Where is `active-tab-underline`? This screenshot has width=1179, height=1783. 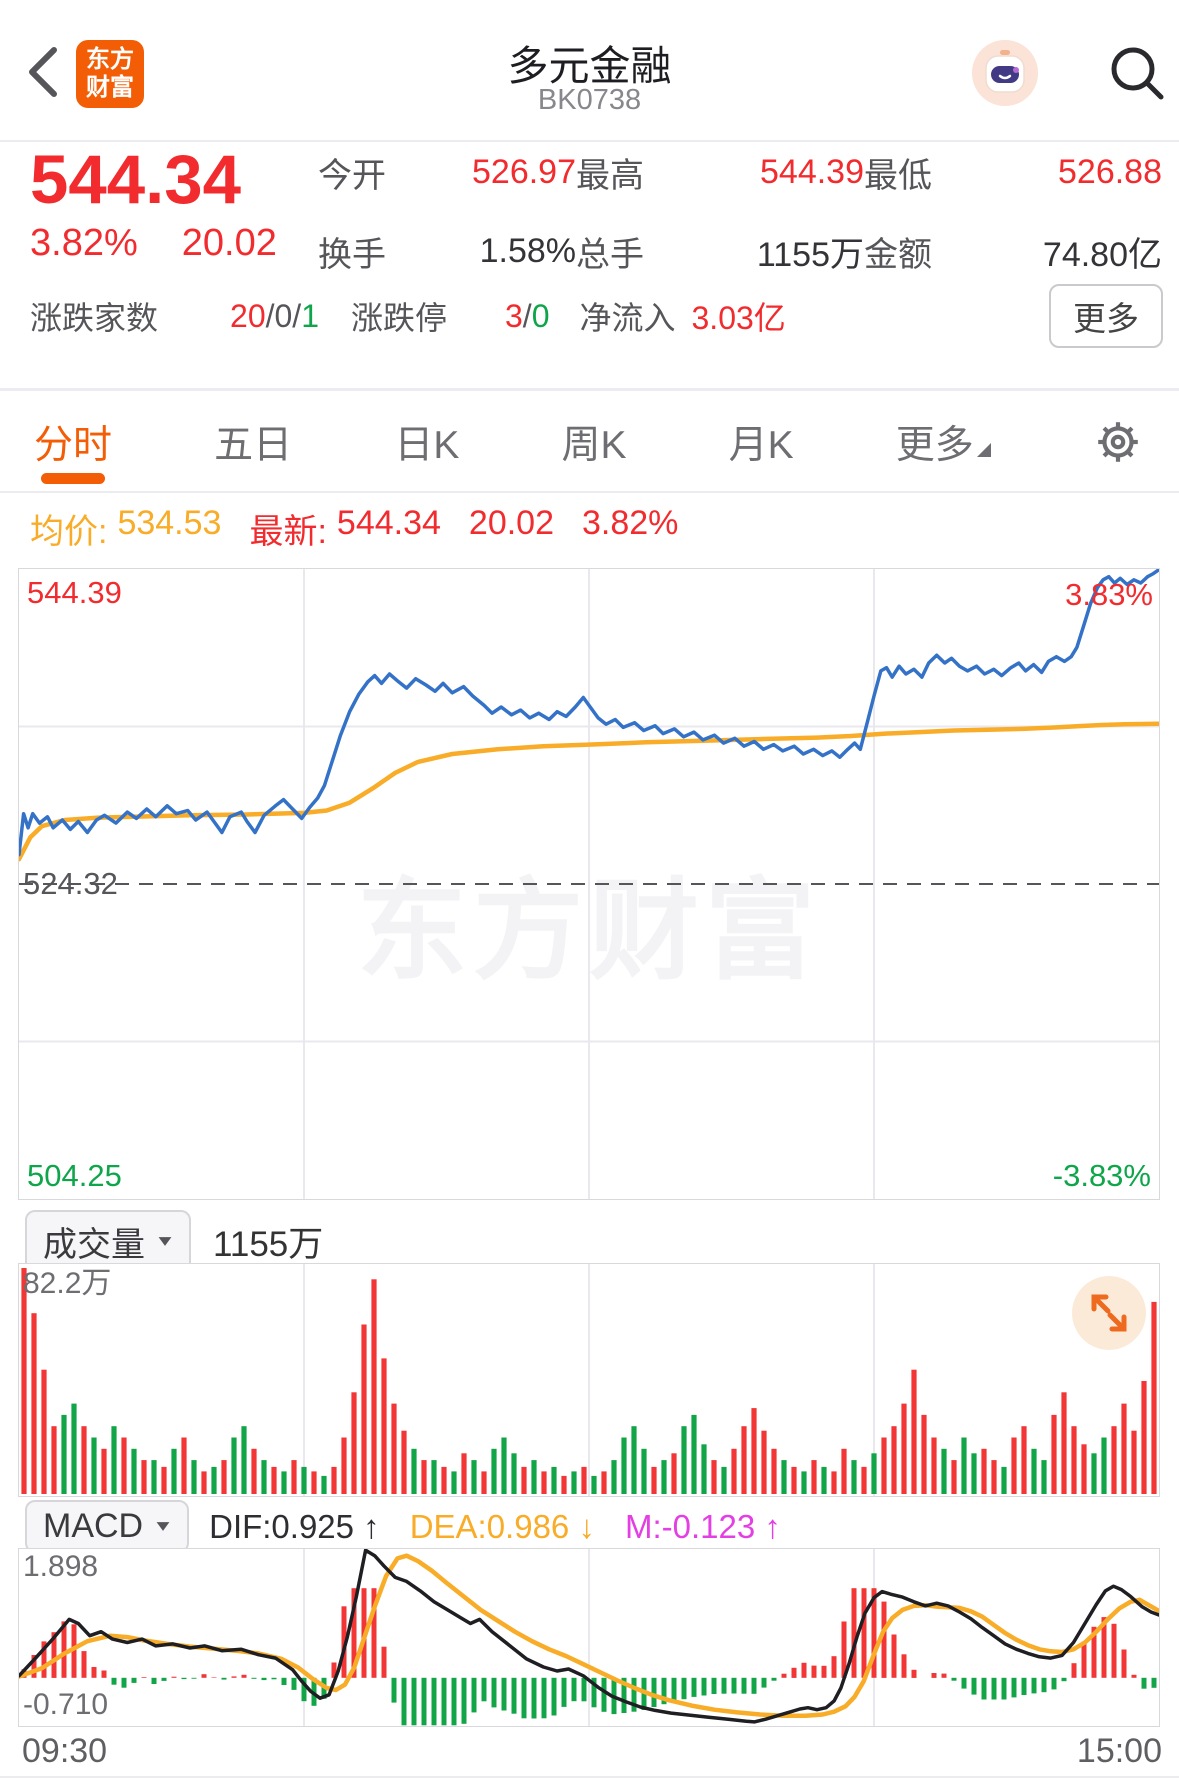 active-tab-underline is located at coordinates (73, 478).